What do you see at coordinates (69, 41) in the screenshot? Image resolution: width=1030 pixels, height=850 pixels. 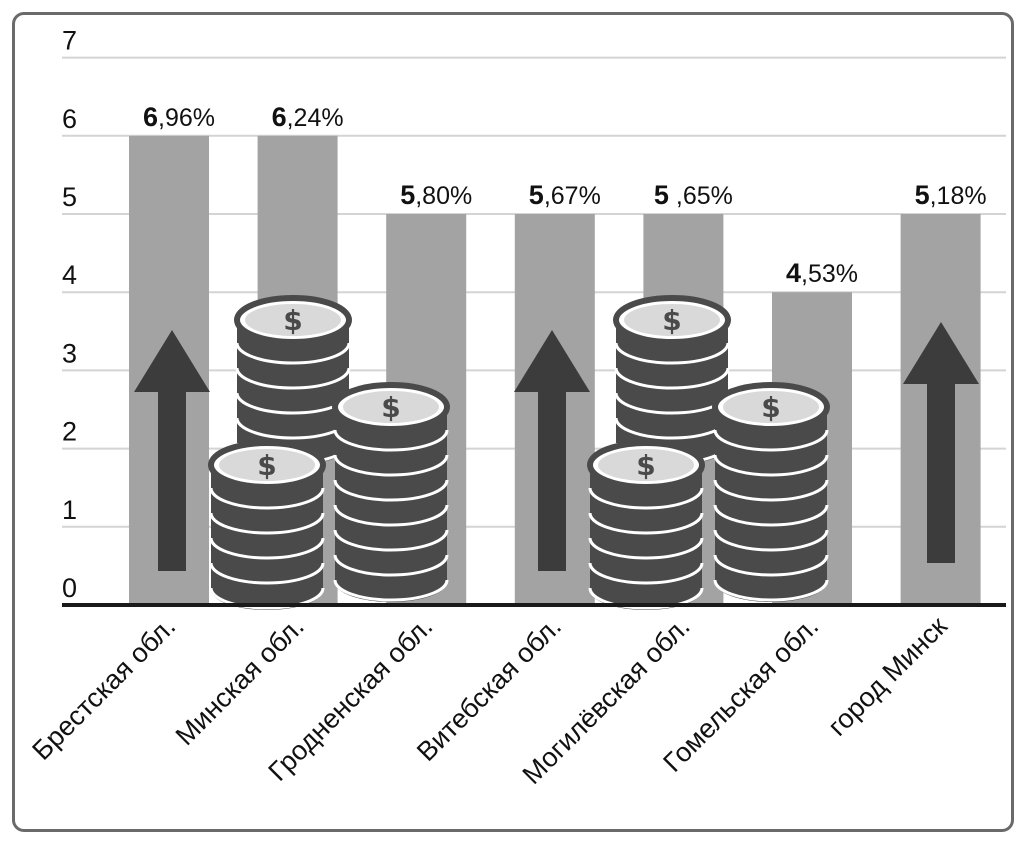 I see `y-tick-label: 7` at bounding box center [69, 41].